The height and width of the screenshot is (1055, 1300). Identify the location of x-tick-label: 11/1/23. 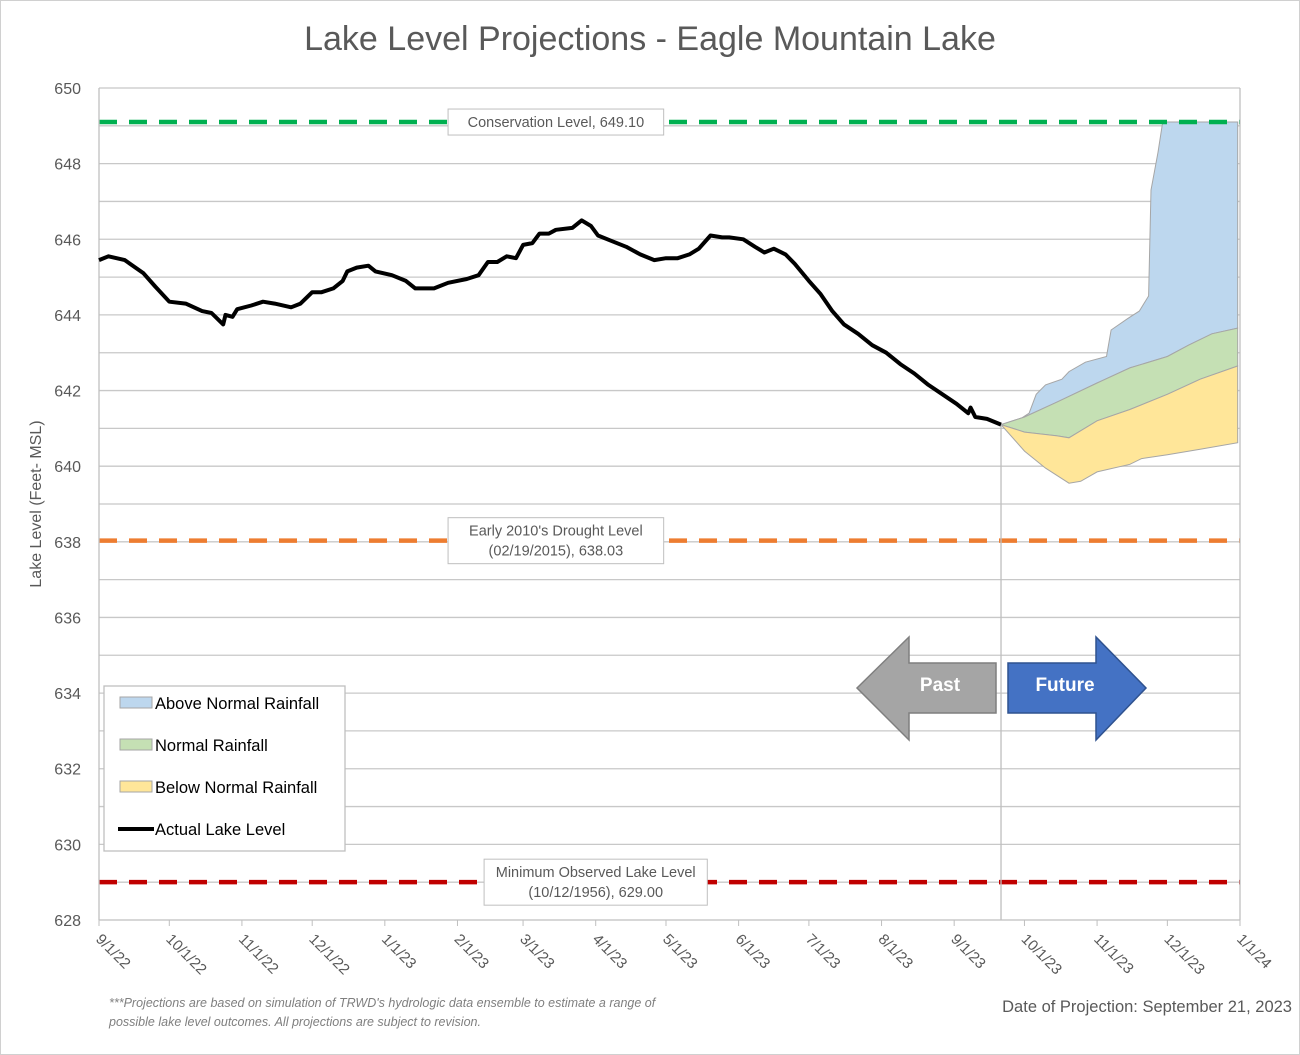
(1113, 954).